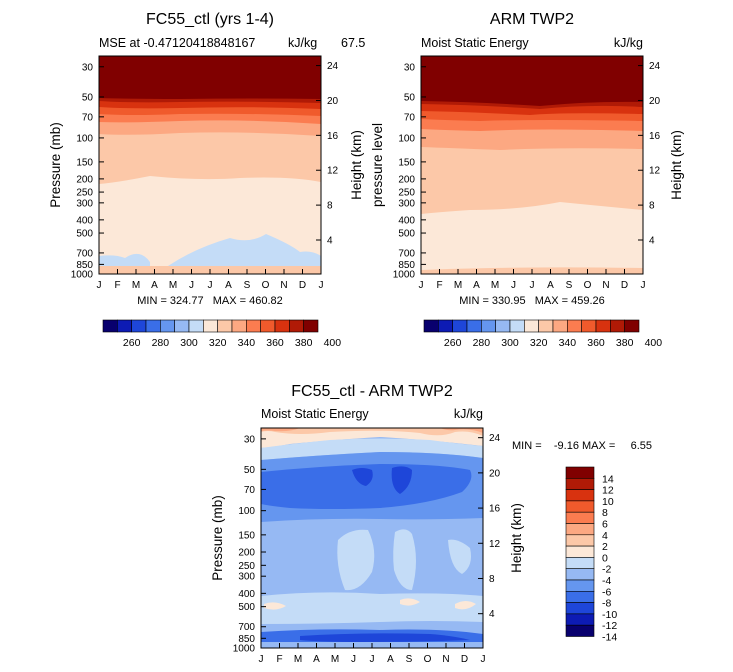  Describe the element at coordinates (189, 343) in the screenshot. I see `colorbar-label: 300` at that location.